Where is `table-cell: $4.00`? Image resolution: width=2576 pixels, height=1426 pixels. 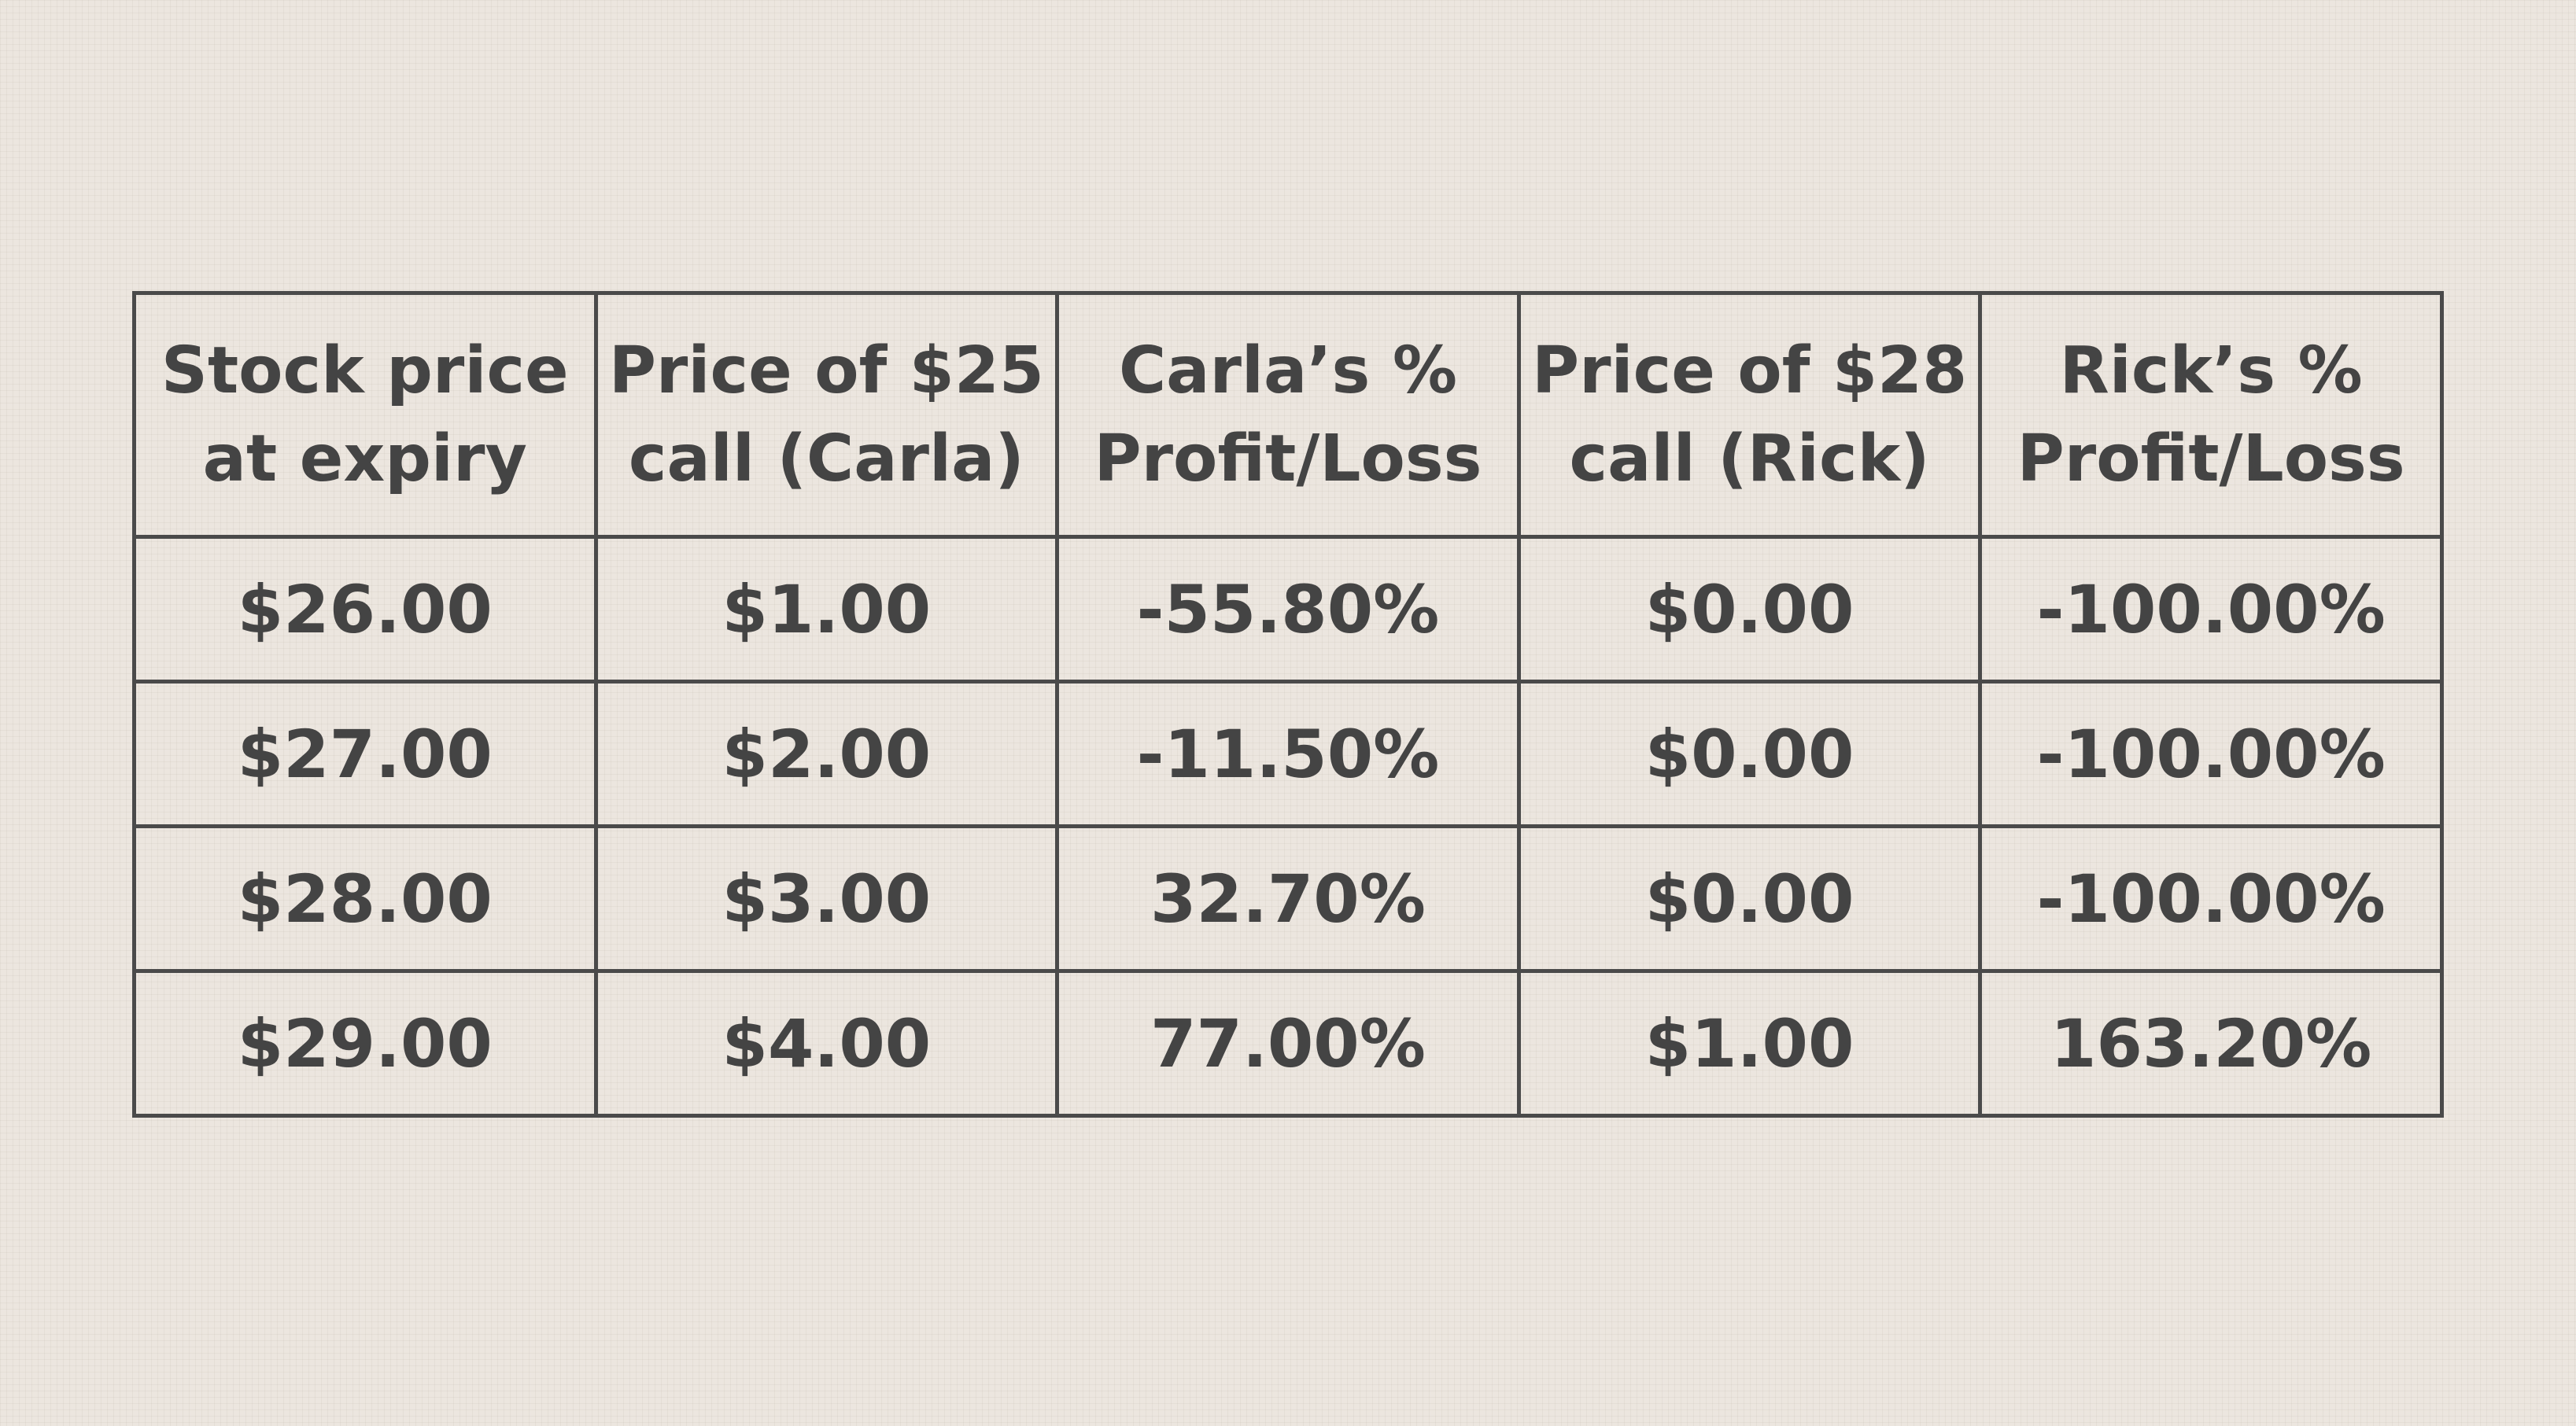 table-cell: $4.00 is located at coordinates (826, 1043).